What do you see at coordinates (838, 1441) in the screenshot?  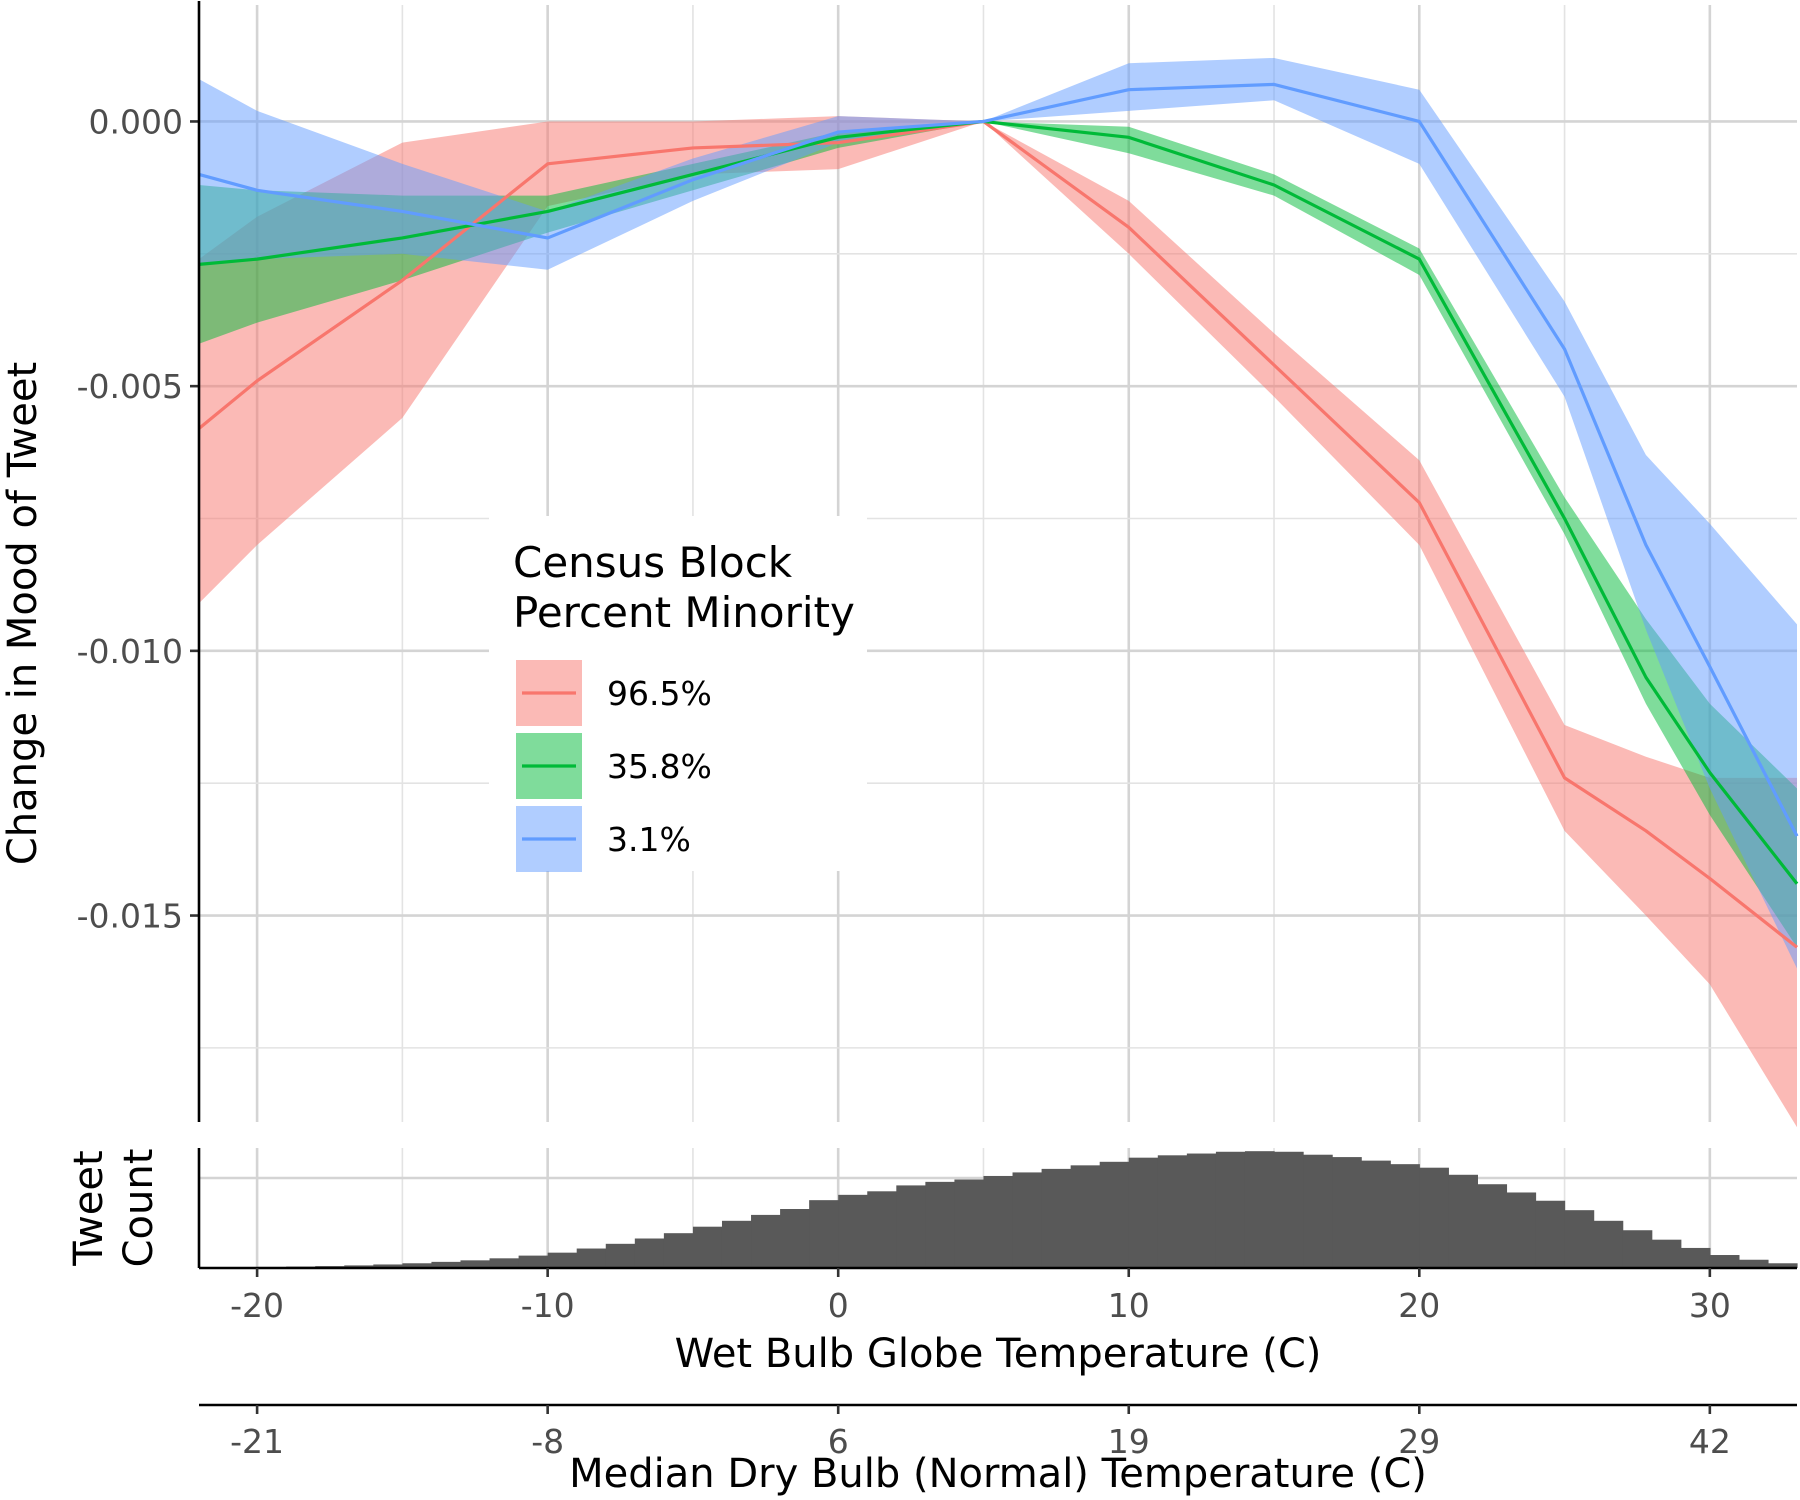 I see `dry-bulb-tick-label-2: 6` at bounding box center [838, 1441].